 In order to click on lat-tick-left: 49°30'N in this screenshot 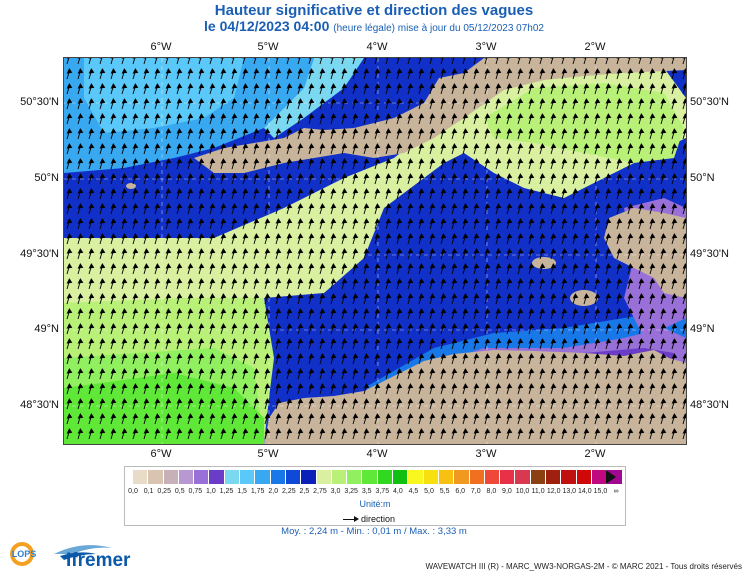, I will do `click(39, 254)`.